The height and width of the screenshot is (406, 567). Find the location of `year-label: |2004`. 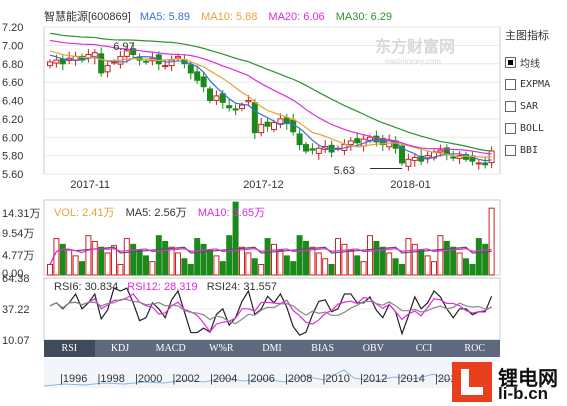

year-label: |2004 is located at coordinates (224, 379).